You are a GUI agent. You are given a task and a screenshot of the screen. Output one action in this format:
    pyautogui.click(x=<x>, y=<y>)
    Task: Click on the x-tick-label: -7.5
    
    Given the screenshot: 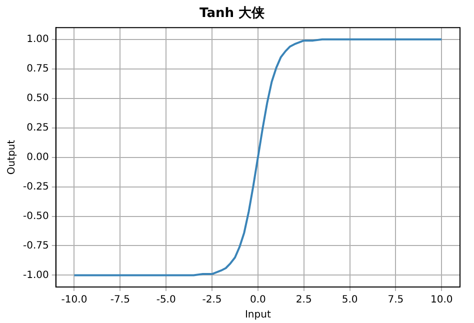 What is the action you would take?
    pyautogui.click(x=120, y=300)
    